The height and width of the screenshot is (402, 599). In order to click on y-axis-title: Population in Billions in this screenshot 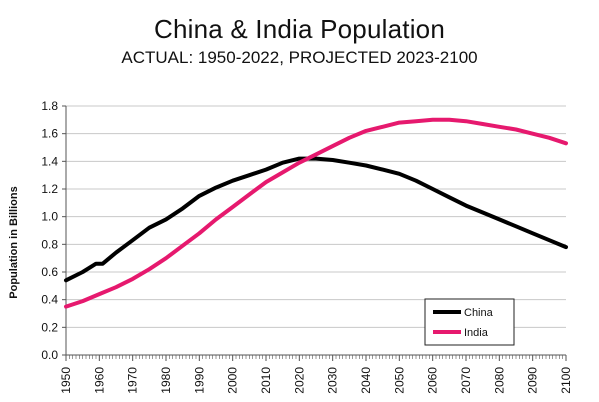, I will do `click(14, 242)`.